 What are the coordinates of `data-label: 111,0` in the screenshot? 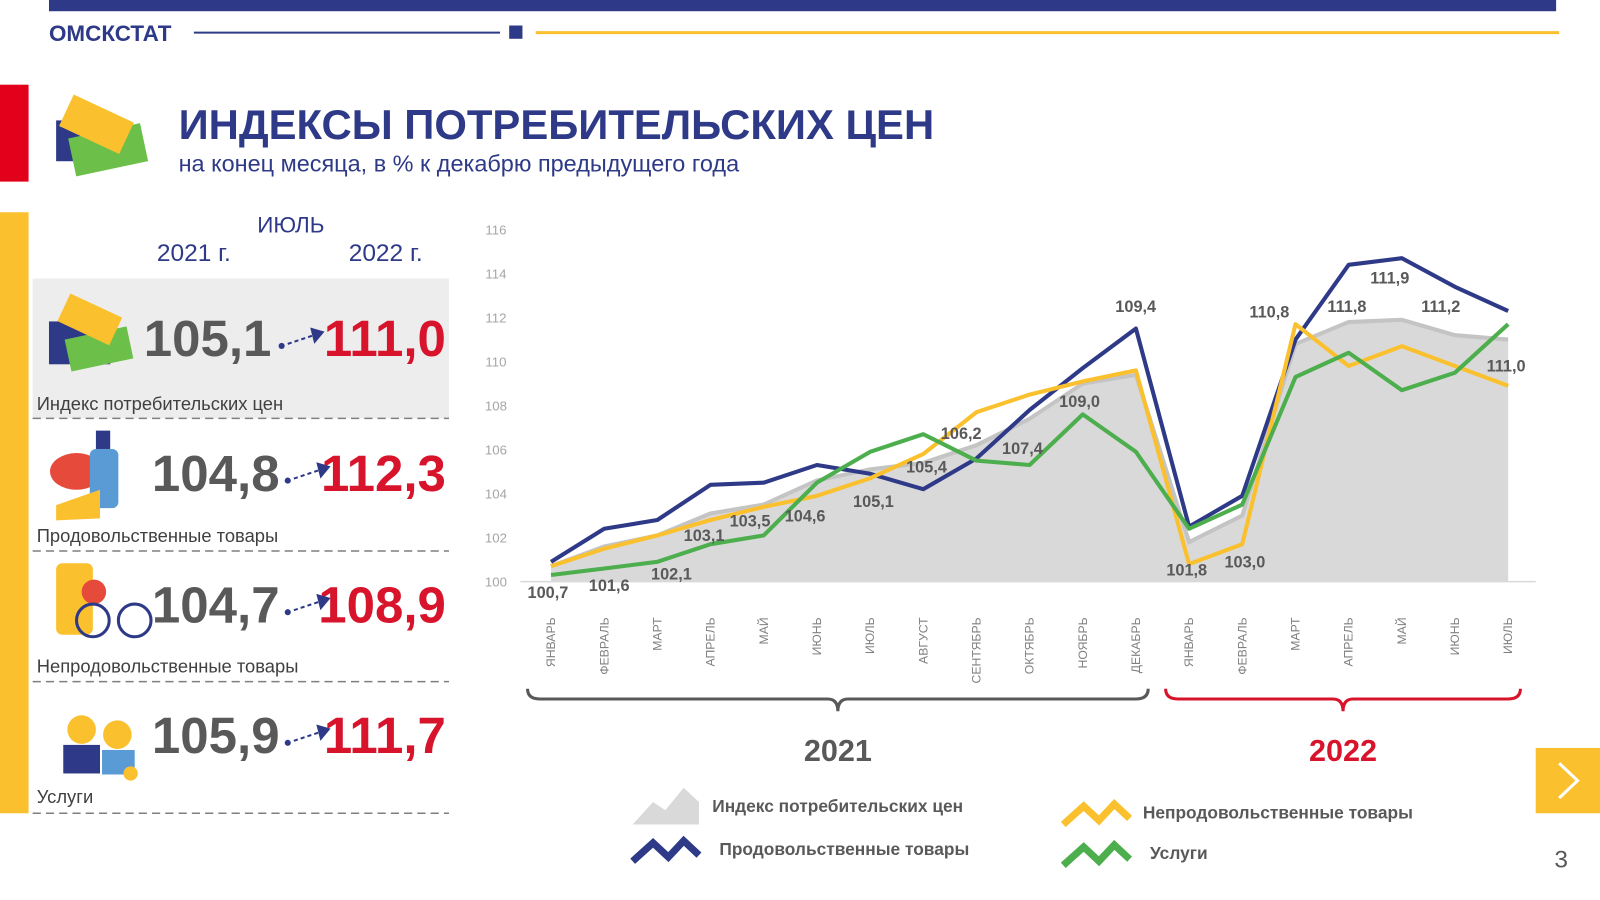 It's located at (1506, 366).